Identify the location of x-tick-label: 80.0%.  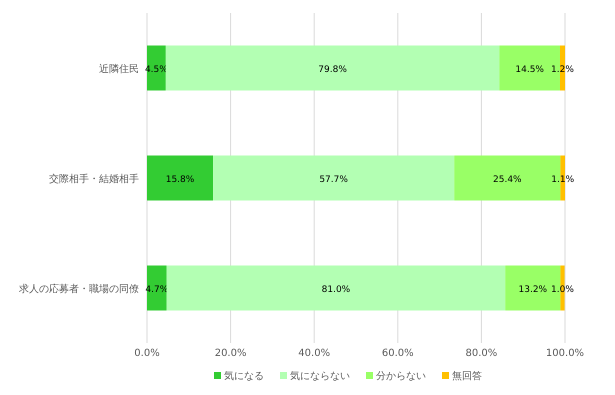
(482, 353).